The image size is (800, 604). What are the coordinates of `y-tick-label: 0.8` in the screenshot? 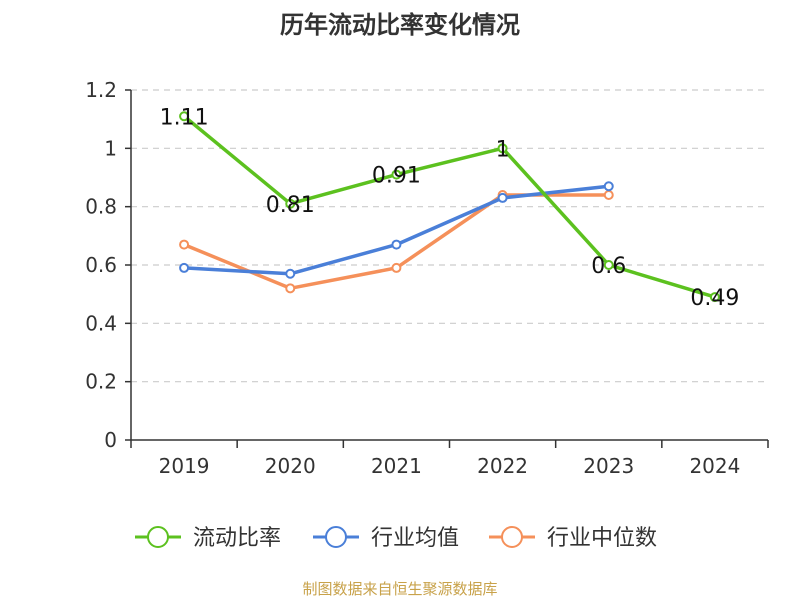 It's located at (101, 207).